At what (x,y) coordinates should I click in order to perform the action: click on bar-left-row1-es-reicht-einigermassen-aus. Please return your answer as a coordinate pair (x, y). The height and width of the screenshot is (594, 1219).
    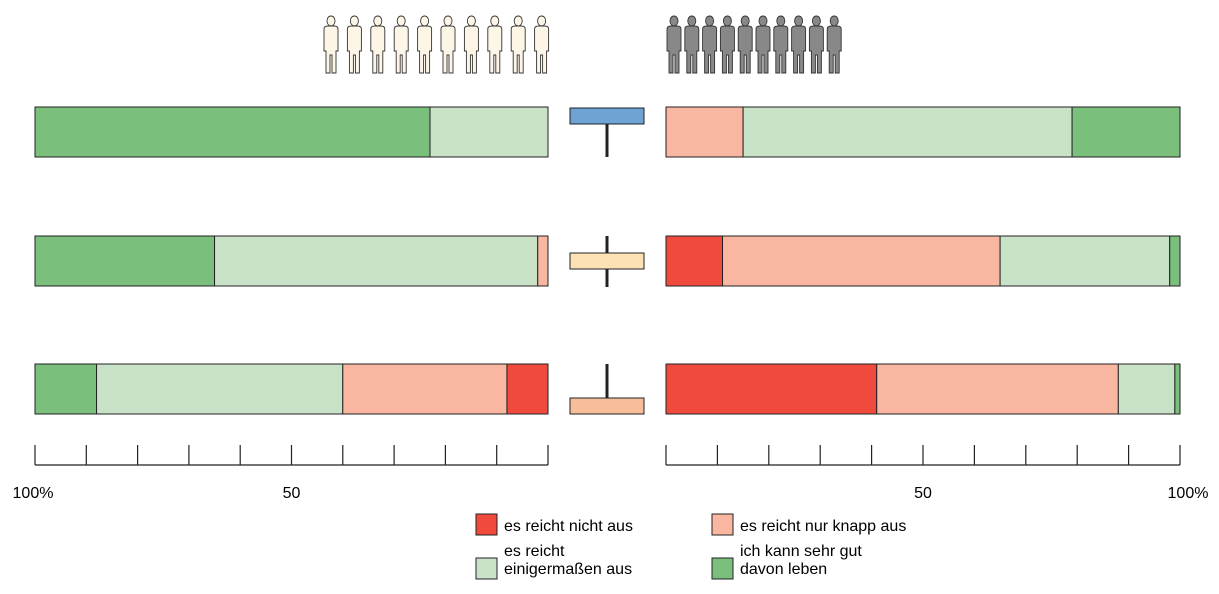
    Looking at the image, I should click on (489, 132).